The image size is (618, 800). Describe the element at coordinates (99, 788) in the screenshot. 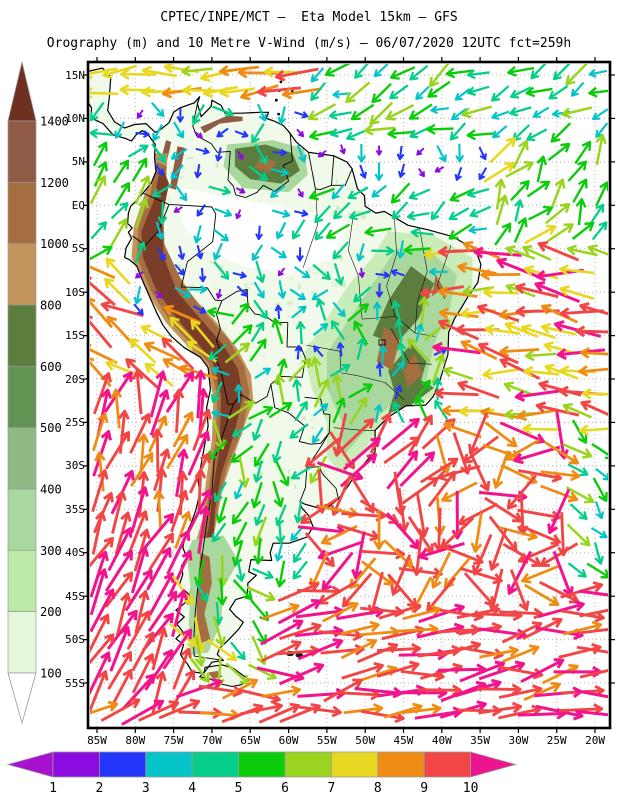

I see `wind-colorbar-label: 2` at that location.